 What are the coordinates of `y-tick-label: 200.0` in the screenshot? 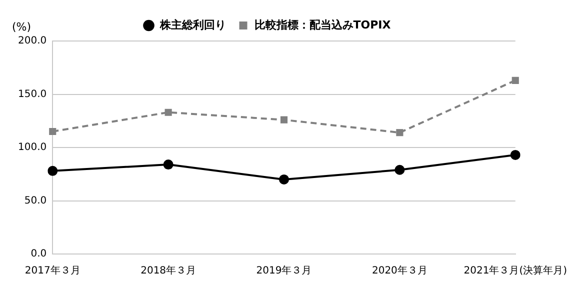 It's located at (32, 41).